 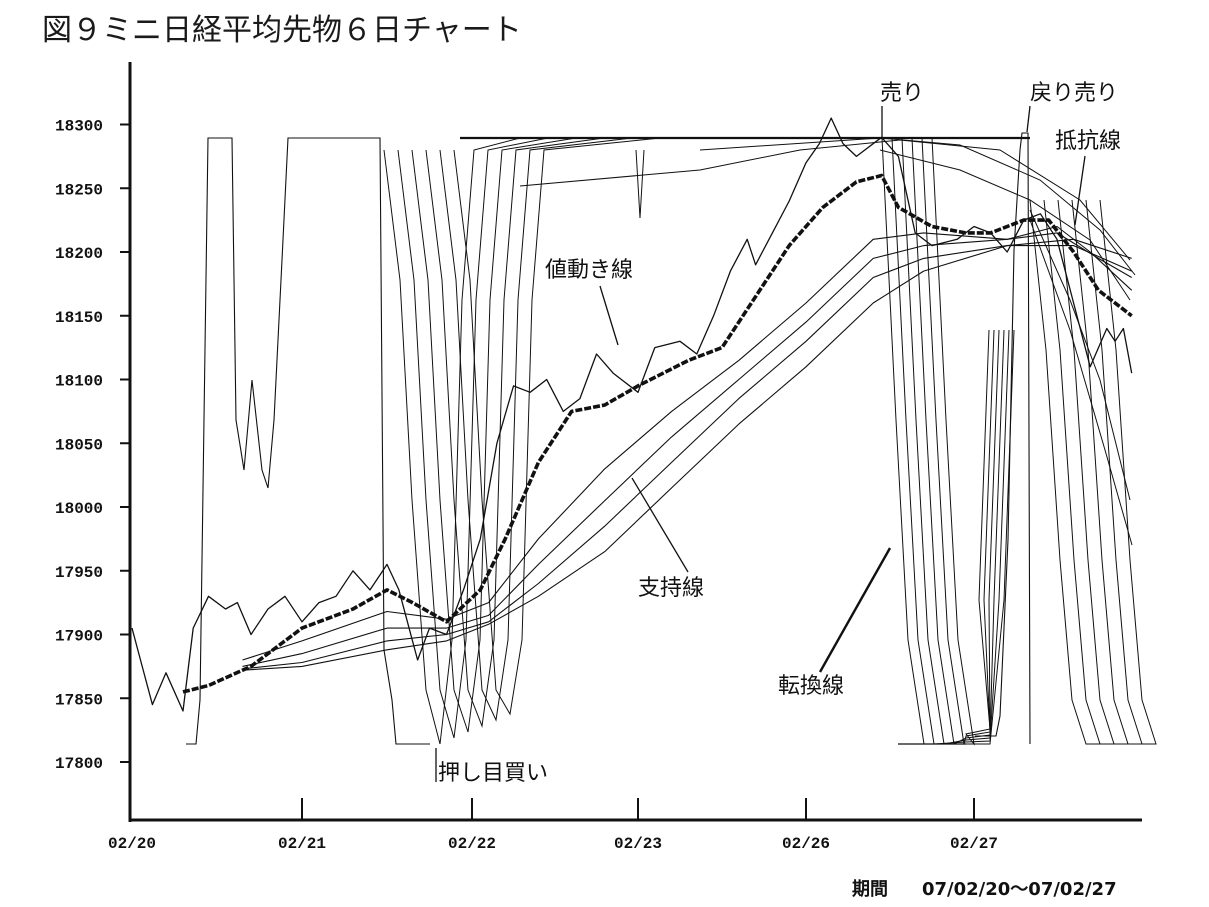 I want to click on annotation-turning-line: 転換線, so click(x=811, y=686).